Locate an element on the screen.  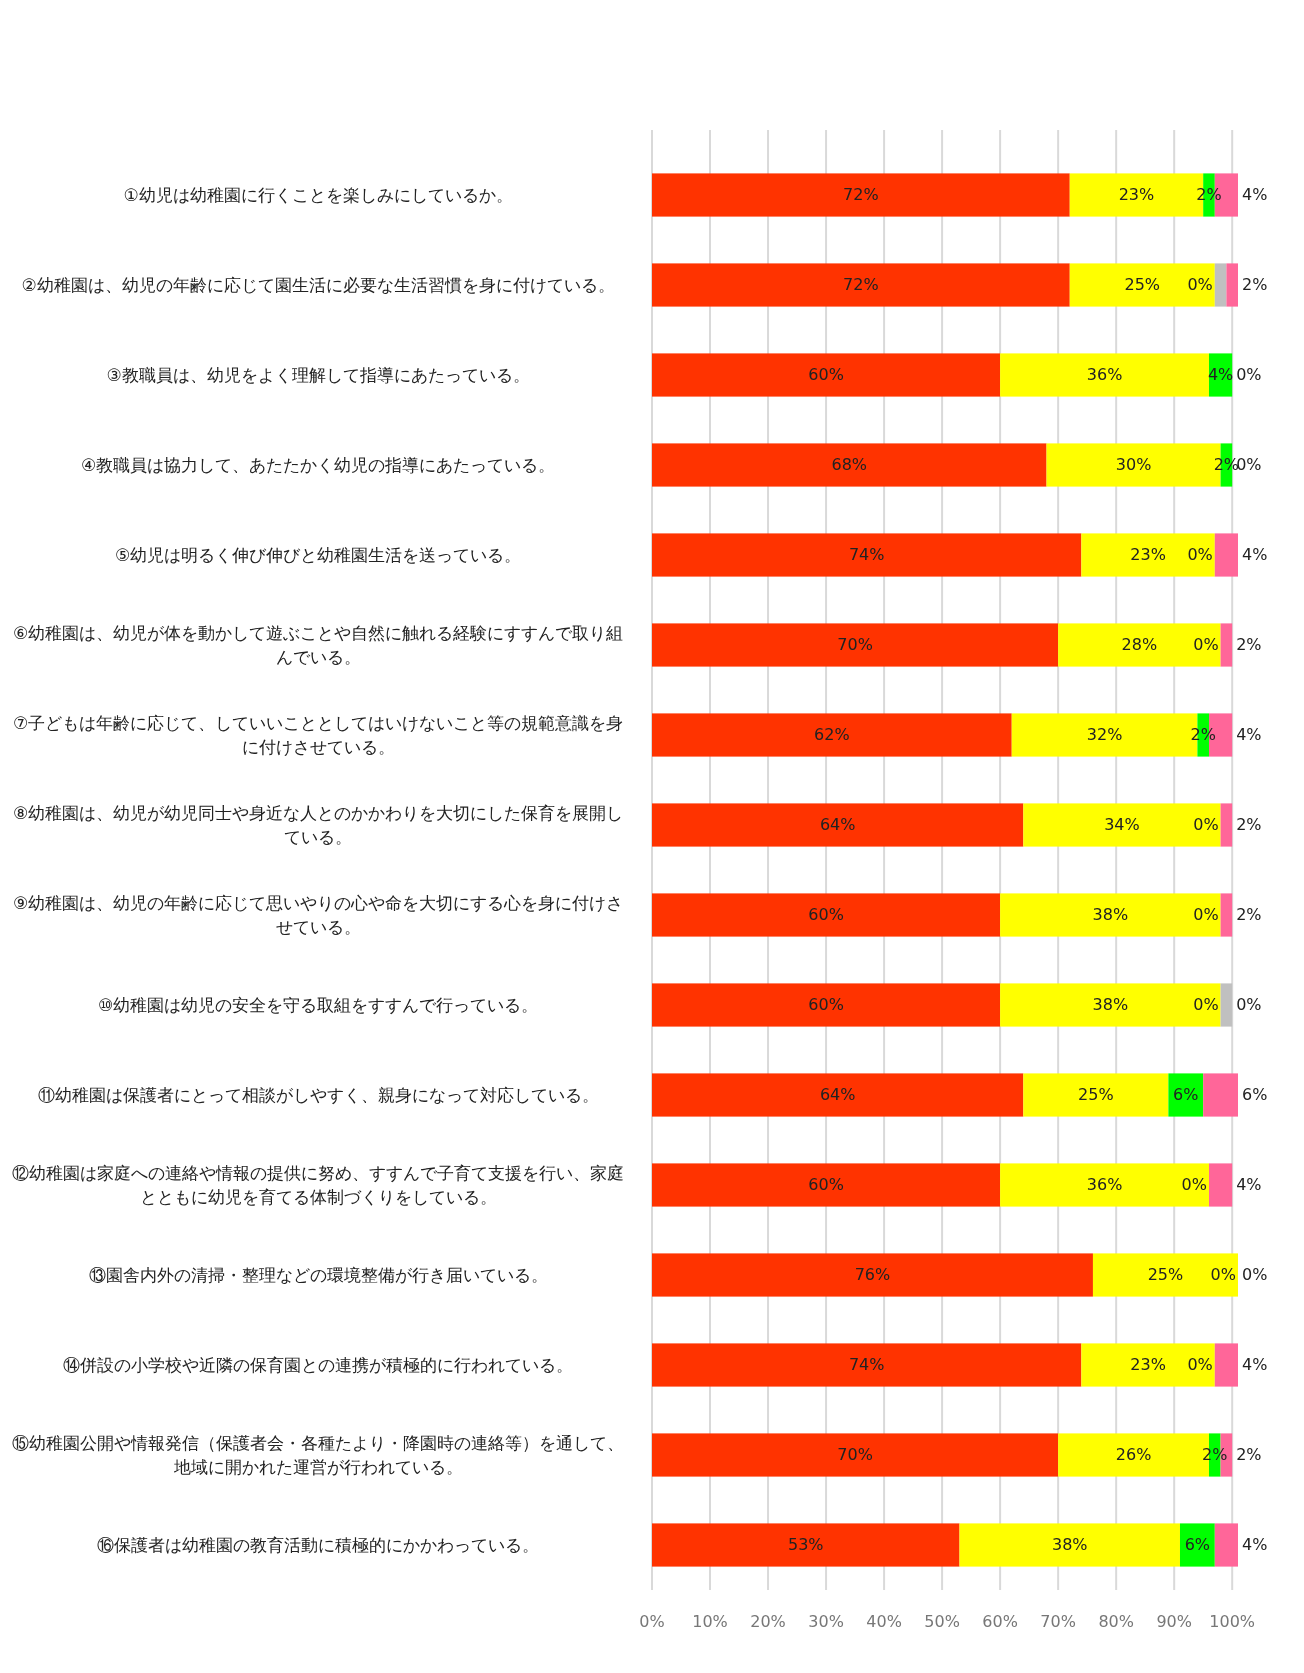
y-tick-label: ⑫幼稚園は家庭への連絡や情報の提供に努め、すすんで子育て支援を行い、家庭とともに幼児を育てる体制づくりをしている。 is located at coordinates (318, 1185).